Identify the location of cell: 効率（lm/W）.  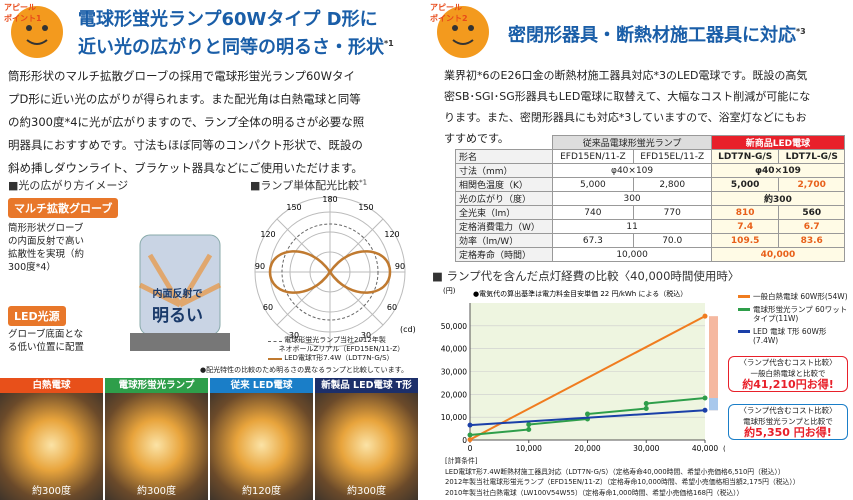
(504, 240).